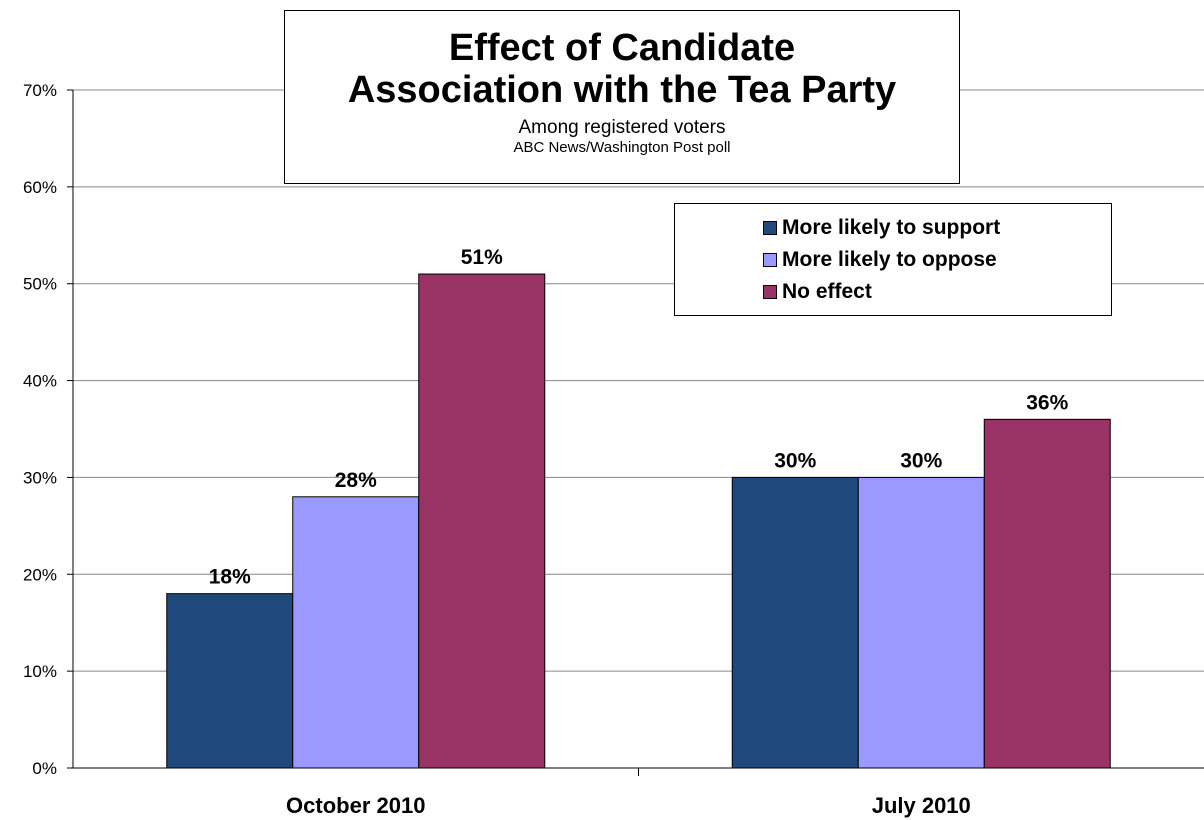 The image size is (1204, 820). Describe the element at coordinates (230, 577) in the screenshot. I see `data-label: 18%` at that location.